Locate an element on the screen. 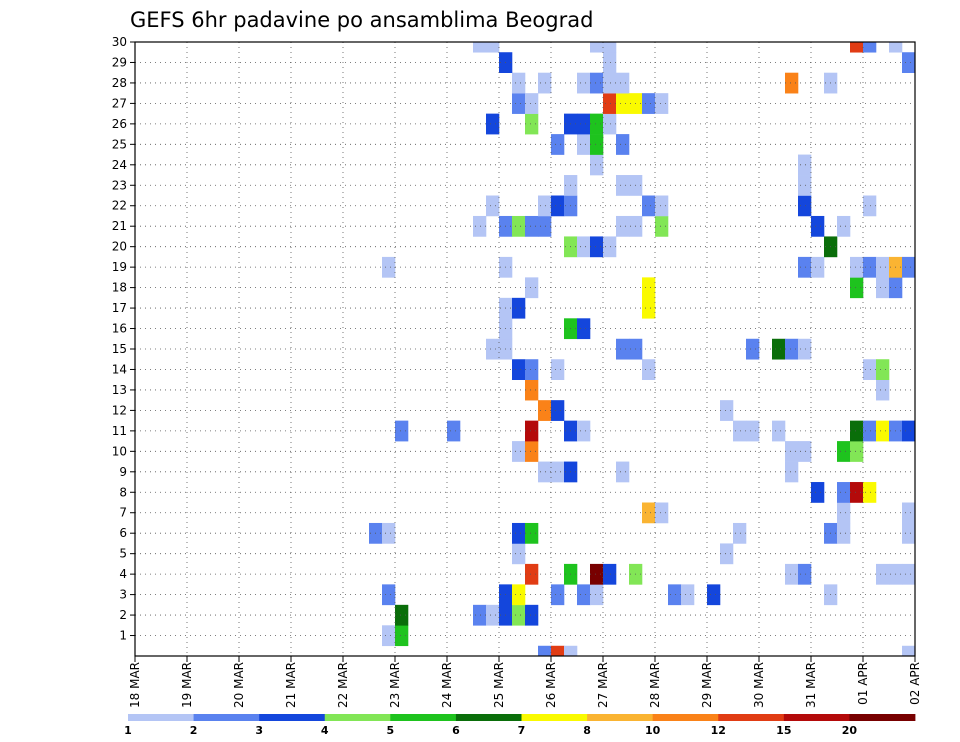 The width and height of the screenshot is (960, 742). y-tick-label: 2 is located at coordinates (123, 615).